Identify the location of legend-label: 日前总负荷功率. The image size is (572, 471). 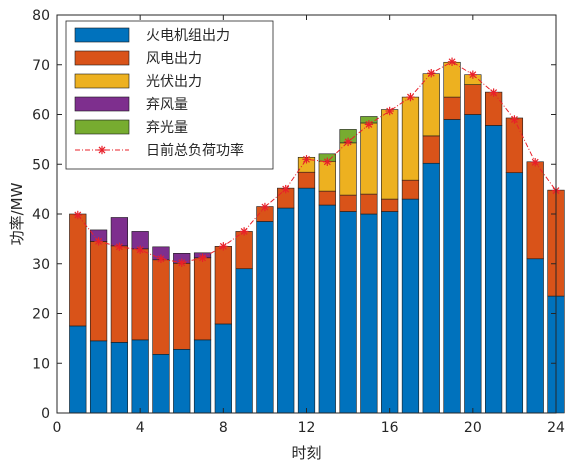
(195, 150).